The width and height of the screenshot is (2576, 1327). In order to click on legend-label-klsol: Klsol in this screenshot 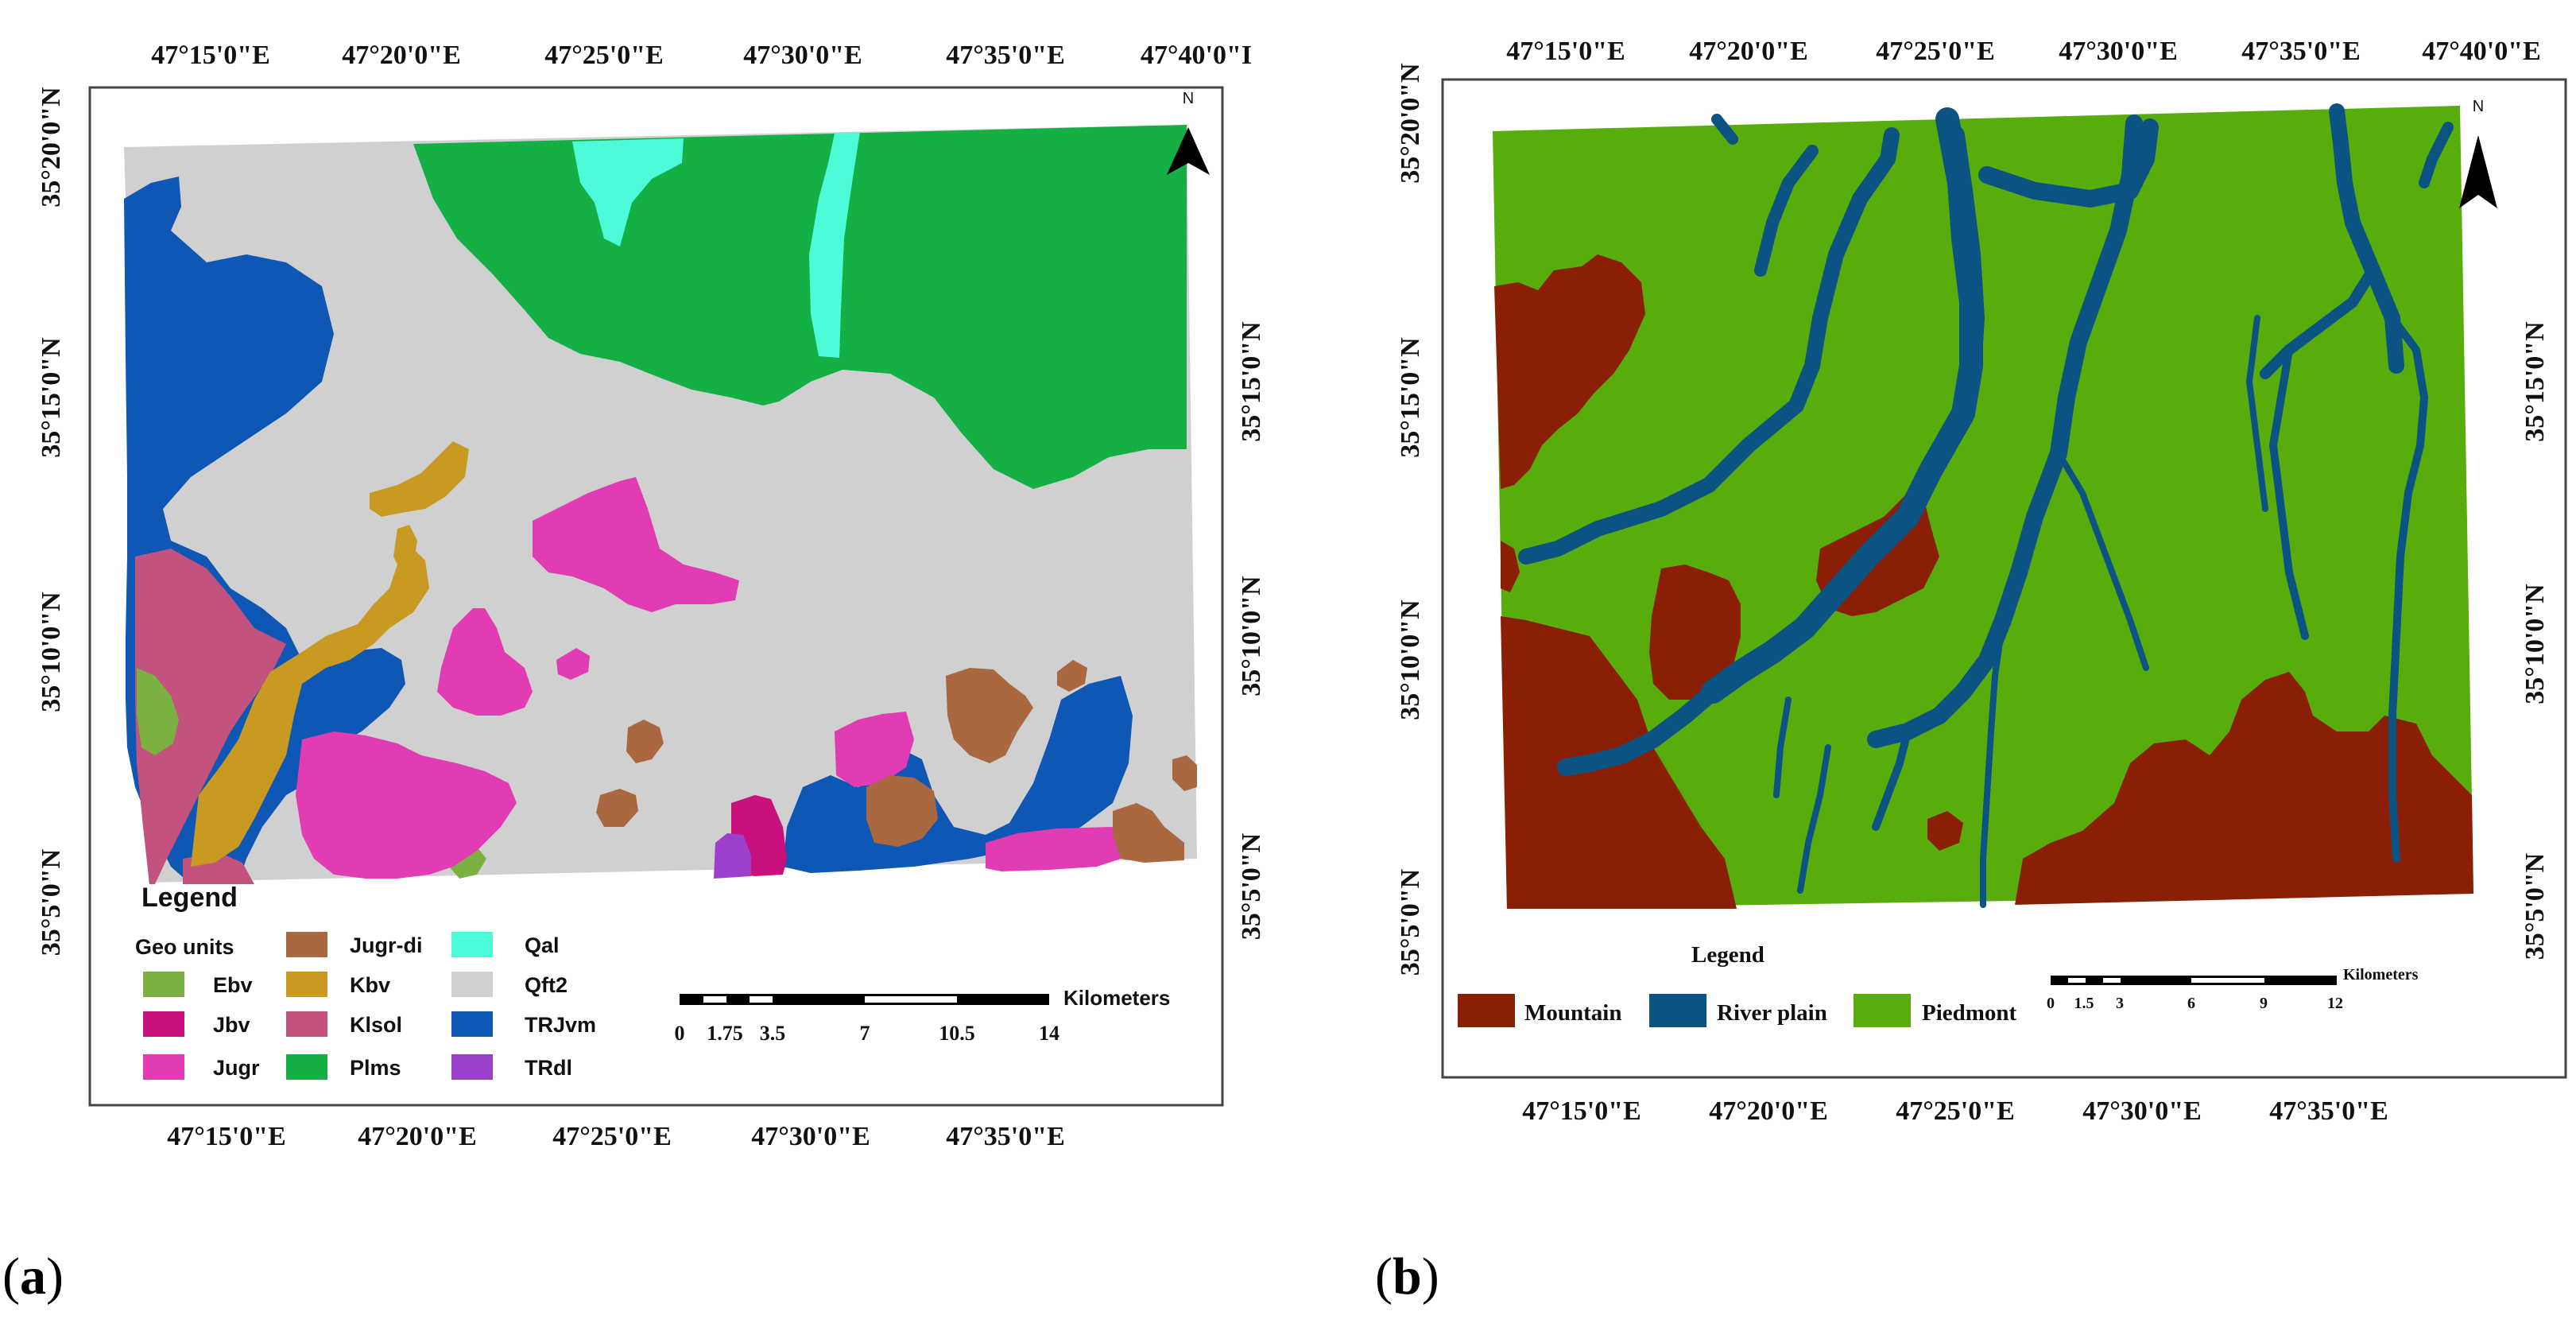, I will do `click(376, 1025)`.